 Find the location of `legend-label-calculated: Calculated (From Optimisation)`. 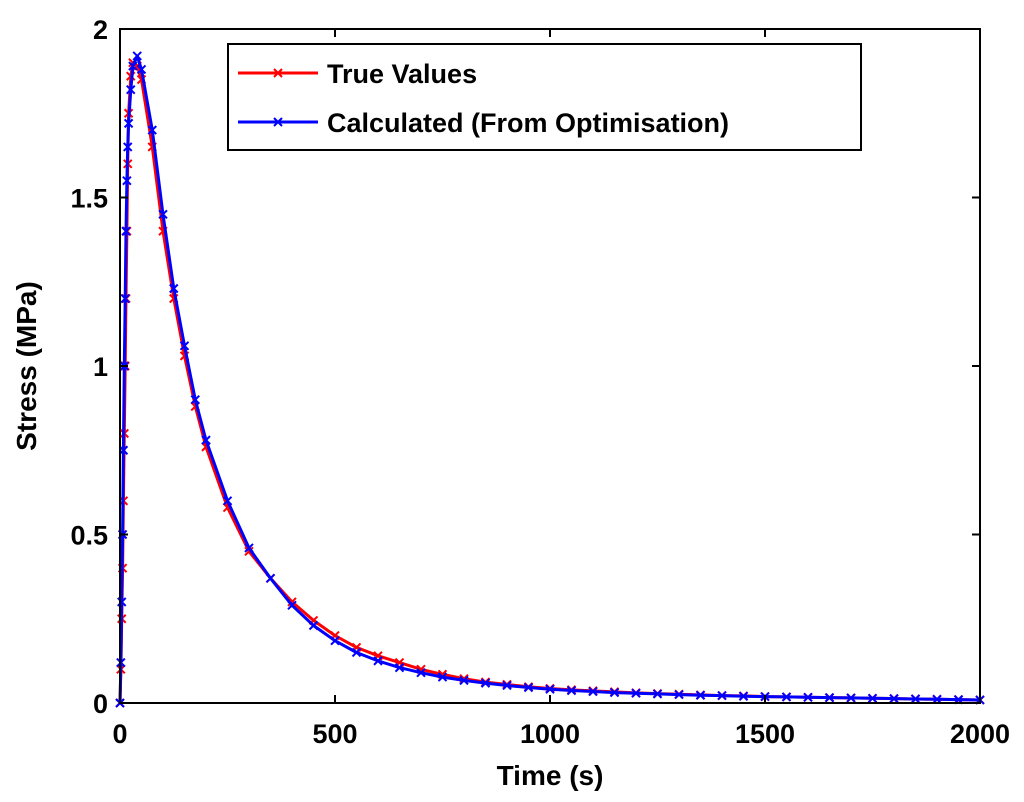

legend-label-calculated: Calculated (From Optimisation) is located at coordinates (528, 123).